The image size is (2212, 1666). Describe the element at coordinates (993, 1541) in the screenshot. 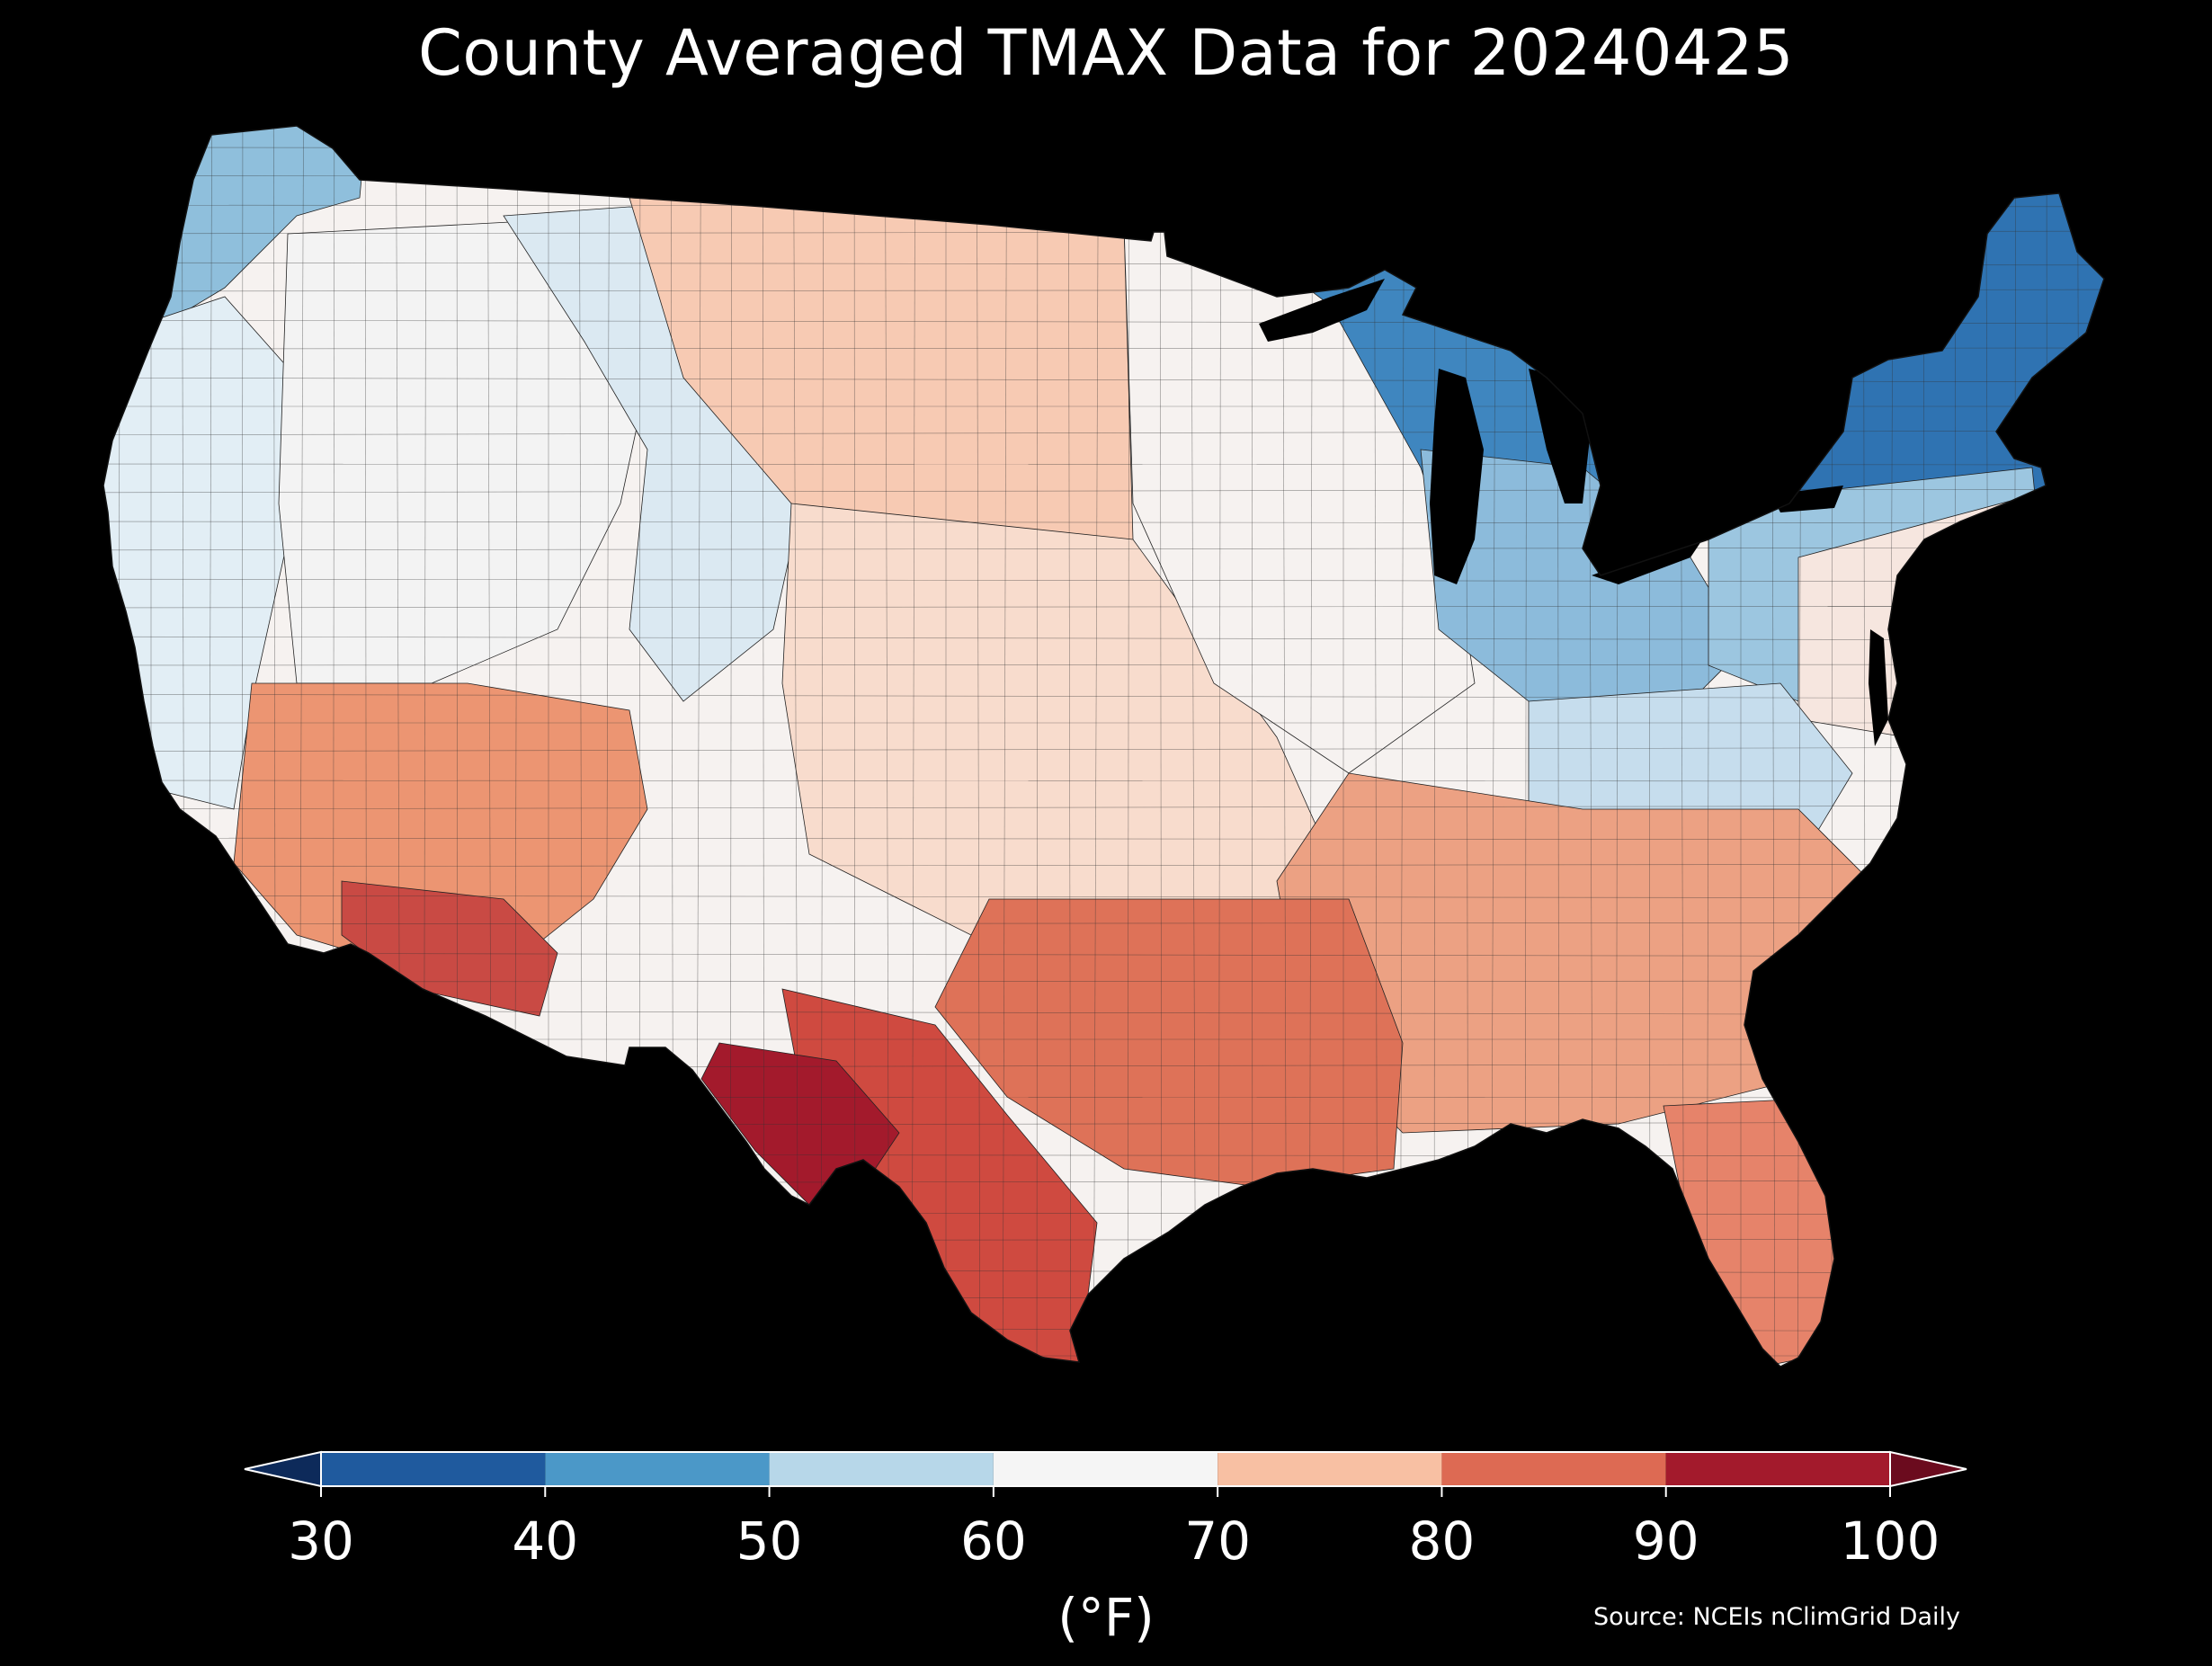

I see `colorbar-tick-label: 60` at that location.